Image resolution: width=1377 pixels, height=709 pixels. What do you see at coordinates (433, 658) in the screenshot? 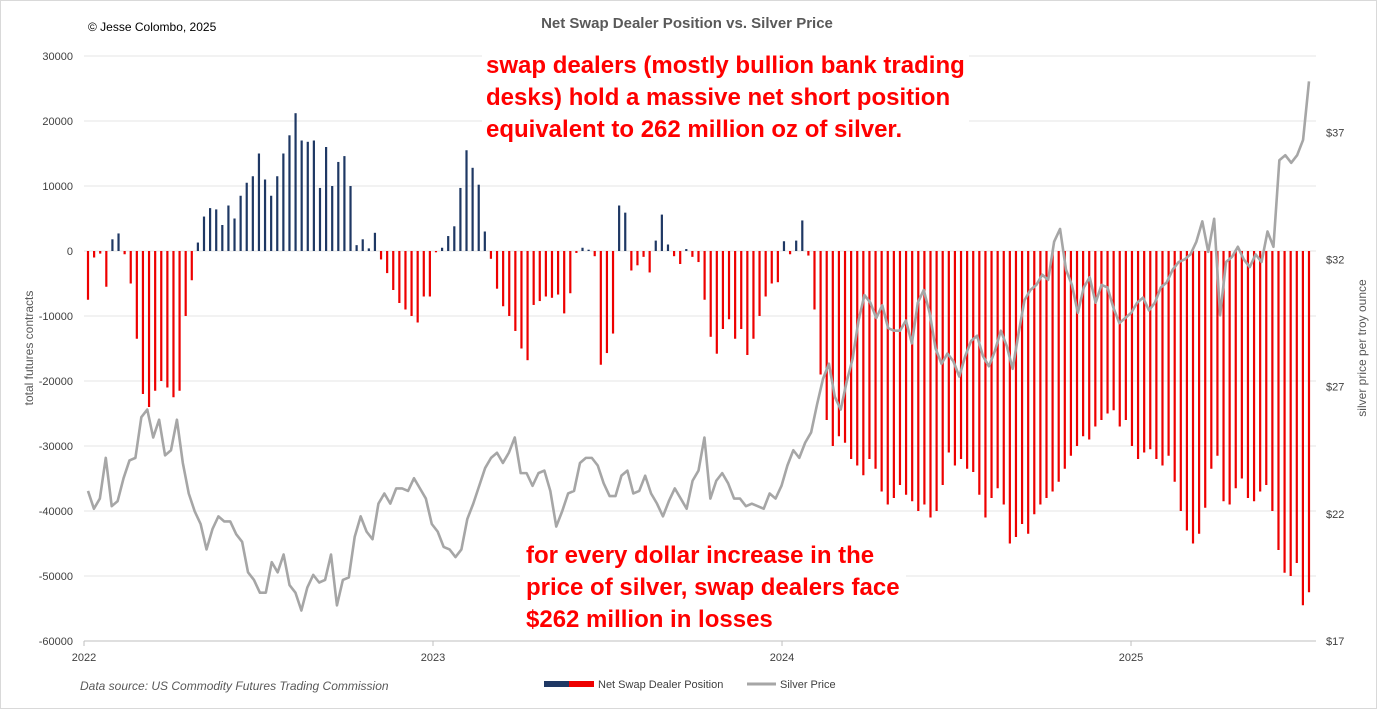
I see `x-tick-label: 2023` at bounding box center [433, 658].